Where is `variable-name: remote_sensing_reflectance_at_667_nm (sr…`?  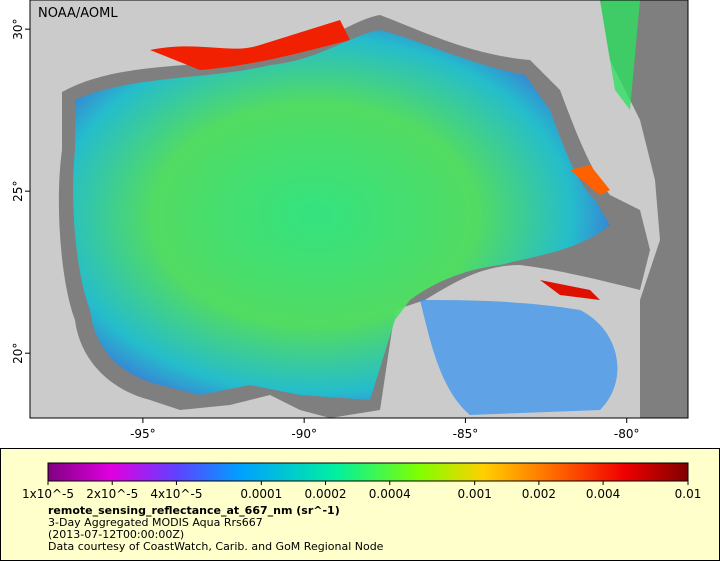
variable-name: remote_sensing_reflectance_at_667_nm (sr… is located at coordinates (194, 510).